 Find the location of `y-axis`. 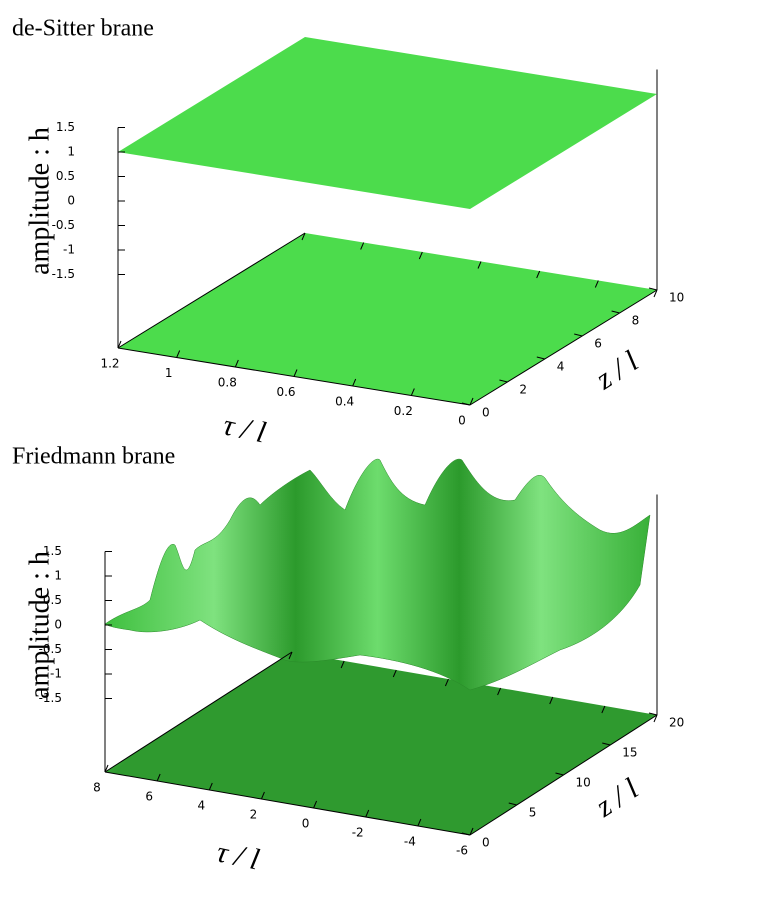

y-axis is located at coordinates (563, 347).